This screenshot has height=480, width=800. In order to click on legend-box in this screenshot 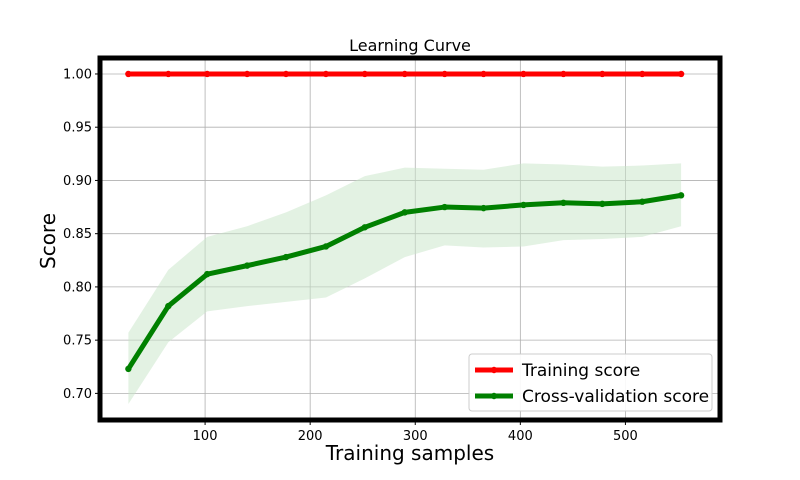, I will do `click(590, 382)`.